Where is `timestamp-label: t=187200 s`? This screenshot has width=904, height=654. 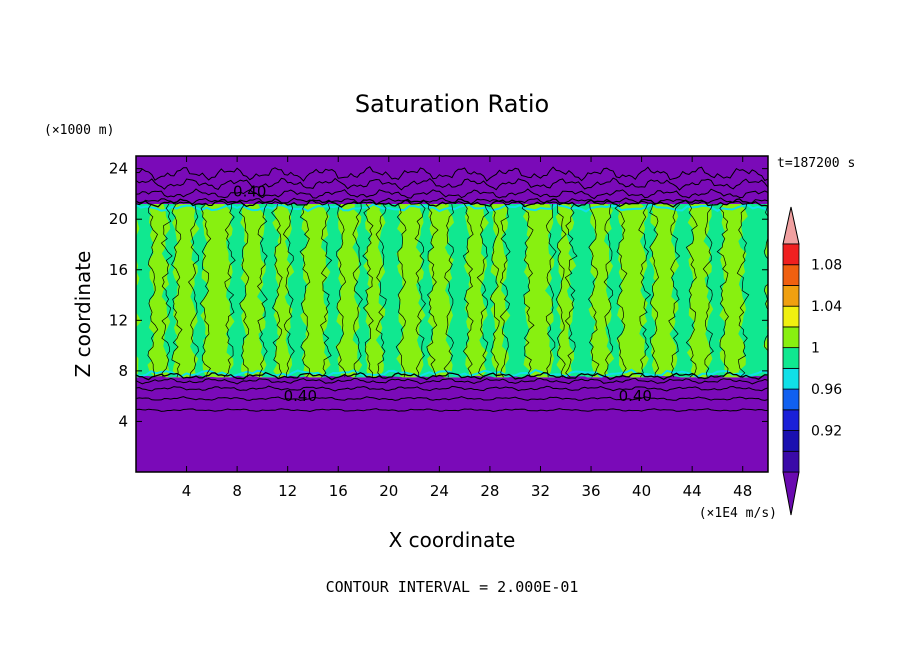
timestamp-label: t=187200 s is located at coordinates (816, 163).